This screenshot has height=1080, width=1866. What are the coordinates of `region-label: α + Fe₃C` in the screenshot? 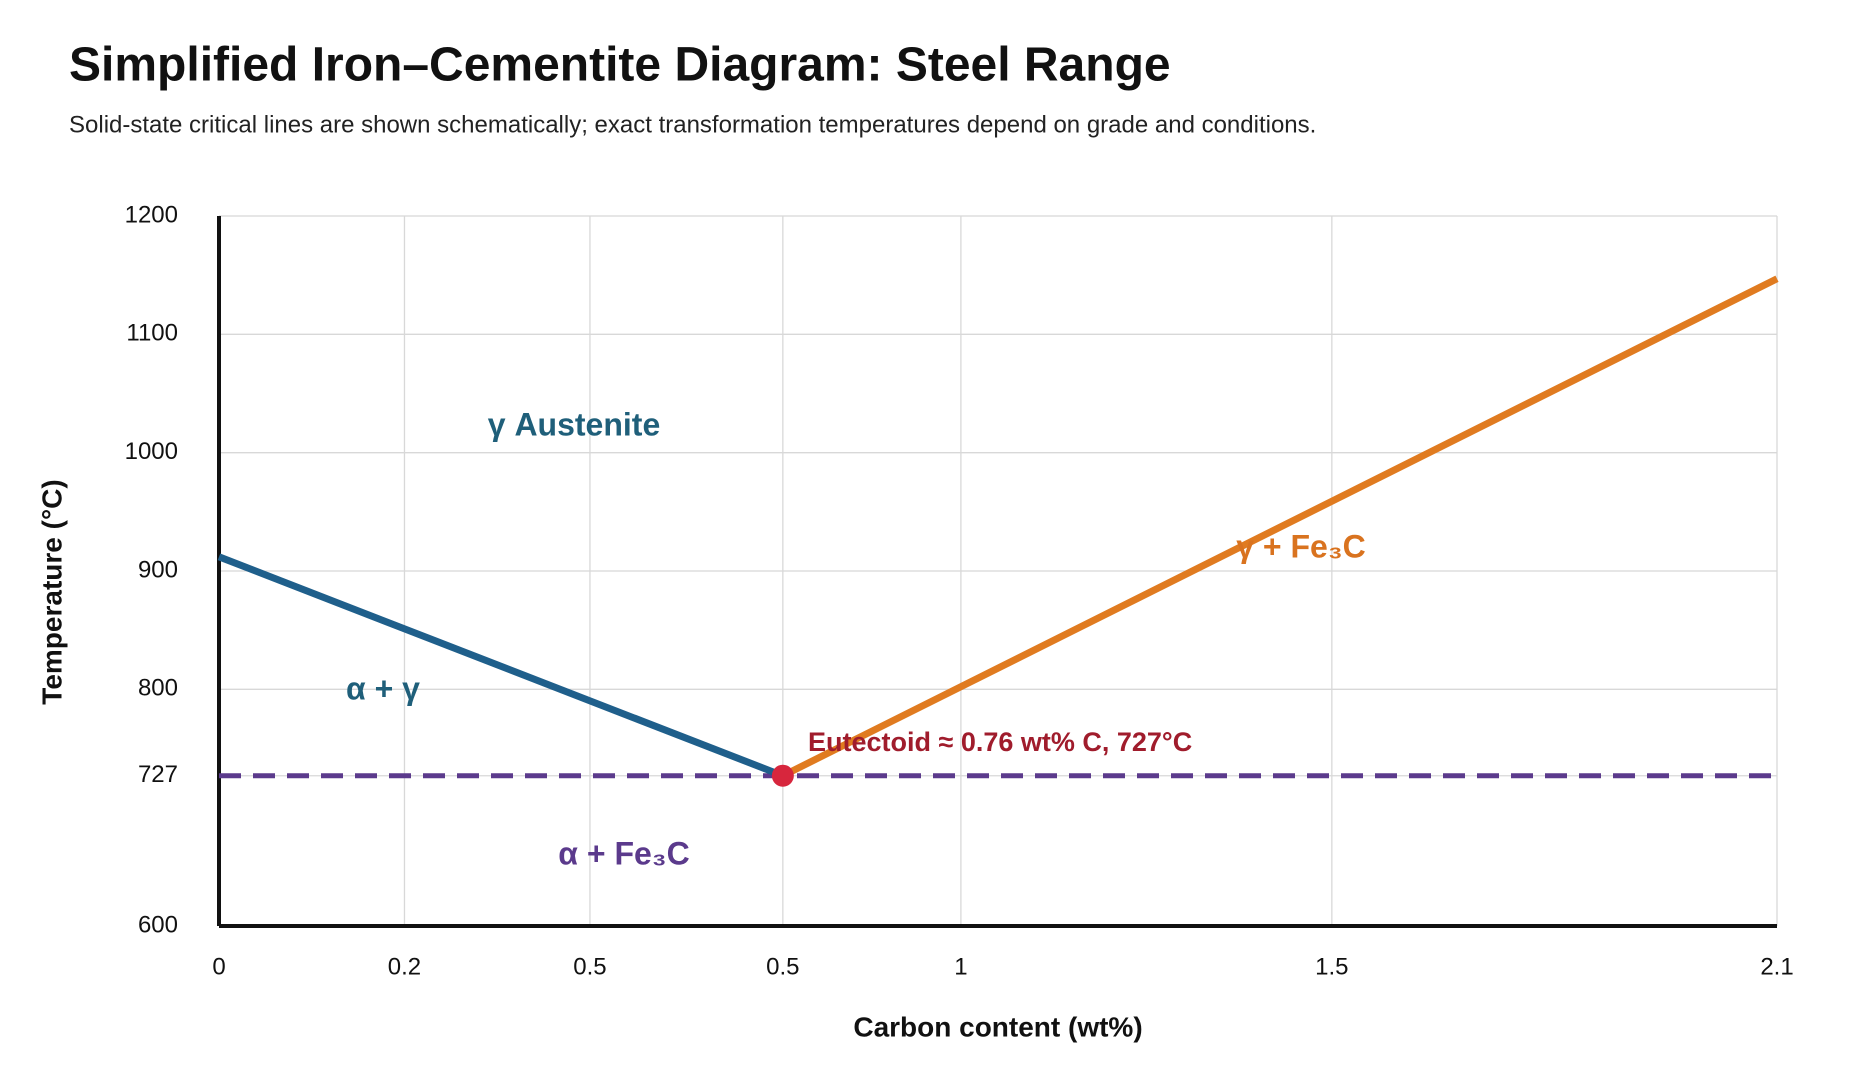 It's located at (623, 853).